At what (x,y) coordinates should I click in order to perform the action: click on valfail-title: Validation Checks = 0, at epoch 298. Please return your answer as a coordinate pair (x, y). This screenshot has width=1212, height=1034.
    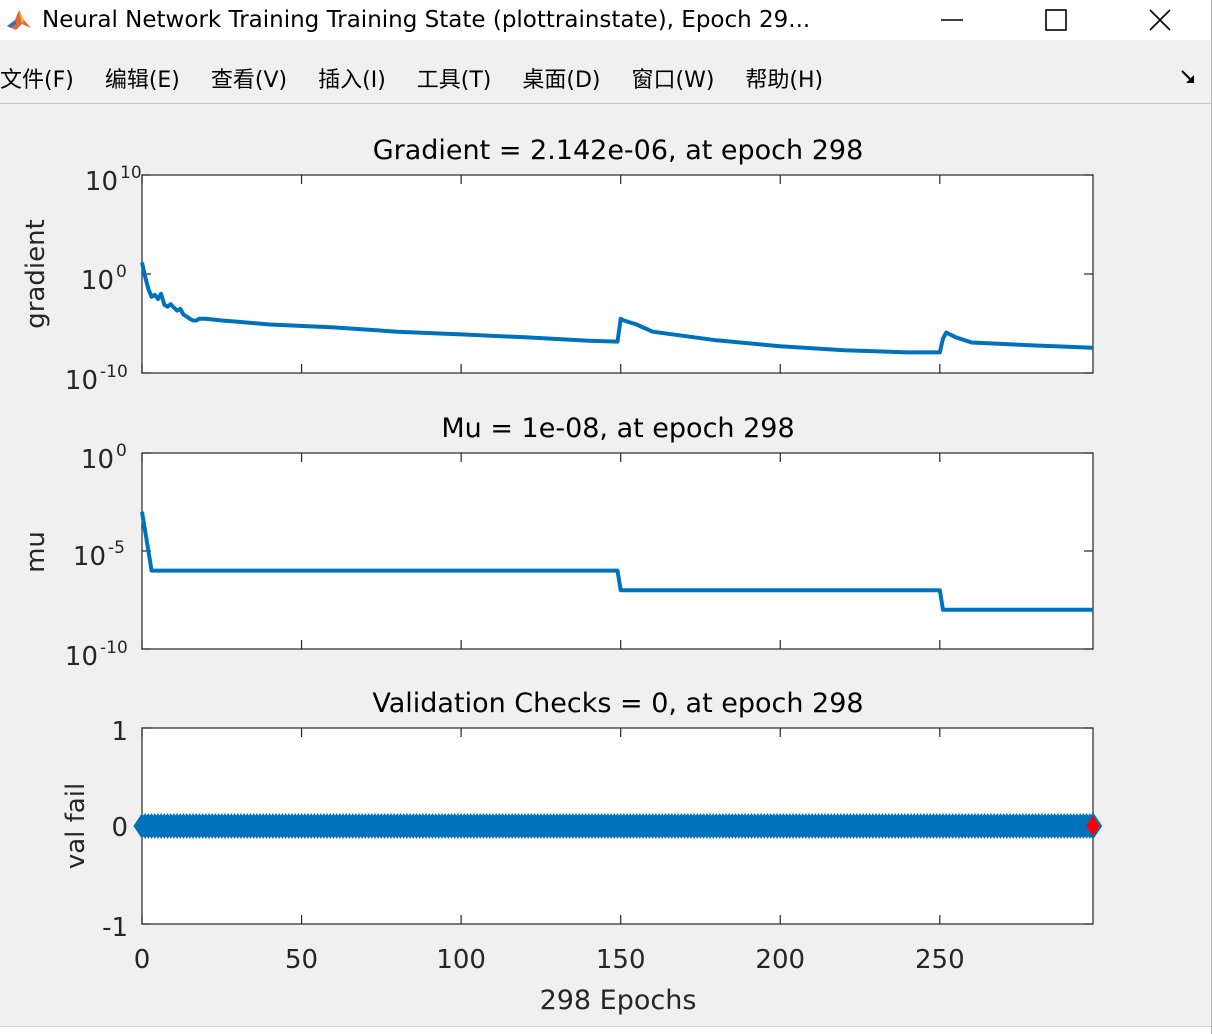
    Looking at the image, I should click on (617, 703).